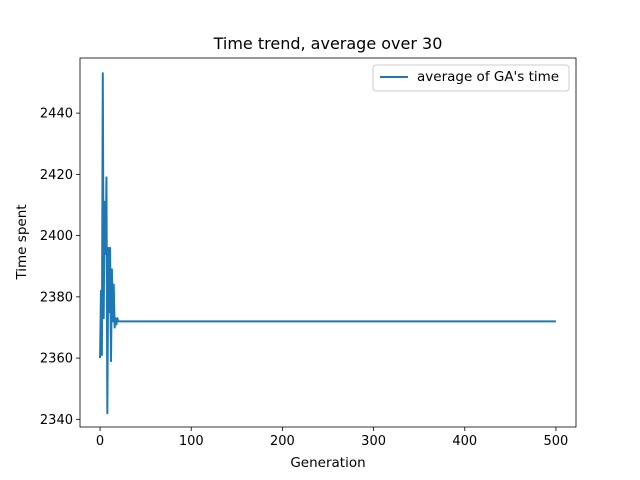  Describe the element at coordinates (56, 297) in the screenshot. I see `y-tick-label: 2380` at that location.